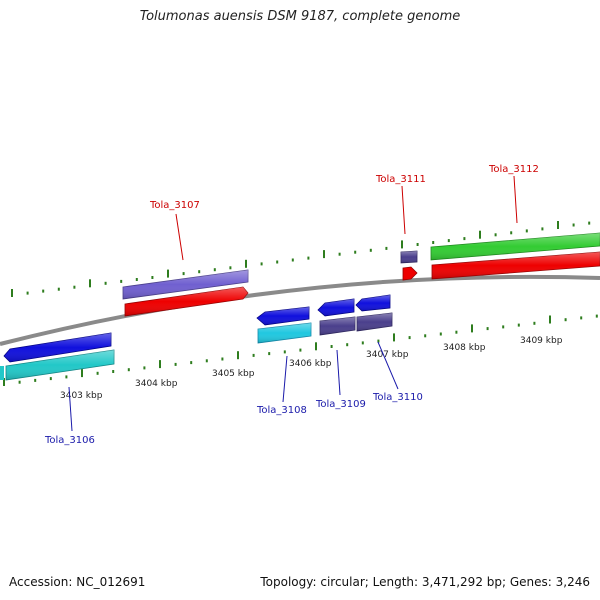 This screenshot has height=600, width=600. I want to click on gene-label-tola-3110: Tola_3110, so click(397, 397).